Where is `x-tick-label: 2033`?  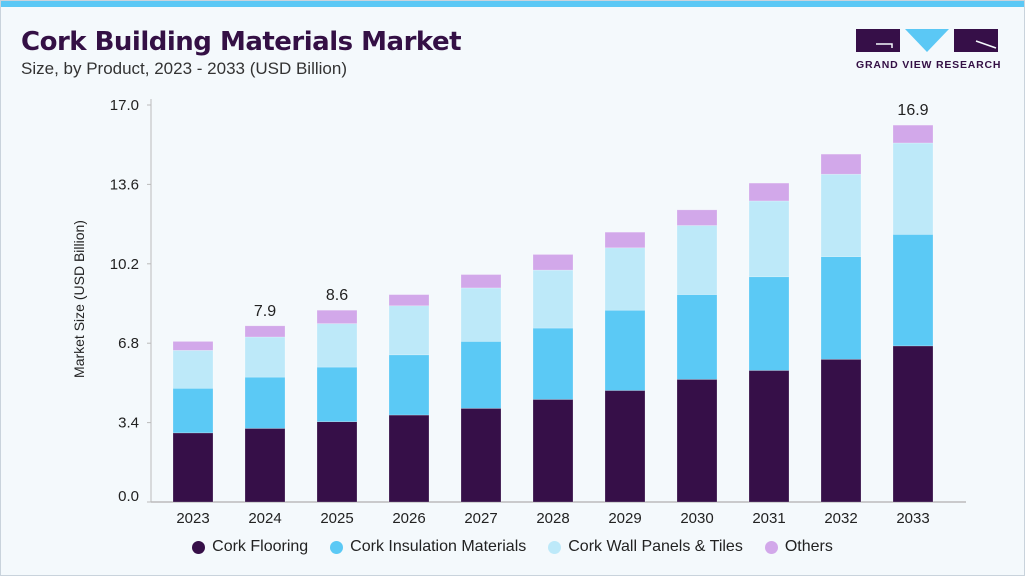 x-tick-label: 2033 is located at coordinates (912, 518).